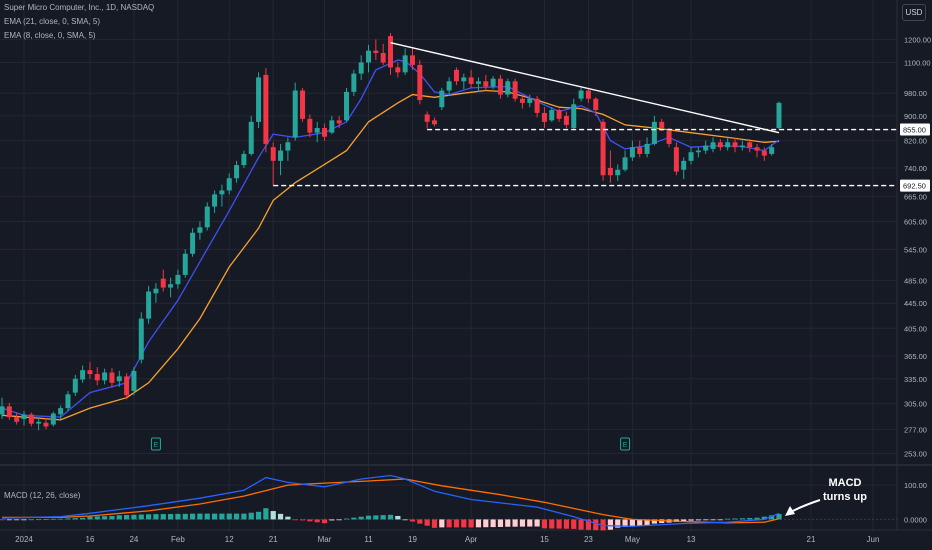 This screenshot has width=932, height=550. I want to click on time-tick-label: Jun, so click(873, 539).